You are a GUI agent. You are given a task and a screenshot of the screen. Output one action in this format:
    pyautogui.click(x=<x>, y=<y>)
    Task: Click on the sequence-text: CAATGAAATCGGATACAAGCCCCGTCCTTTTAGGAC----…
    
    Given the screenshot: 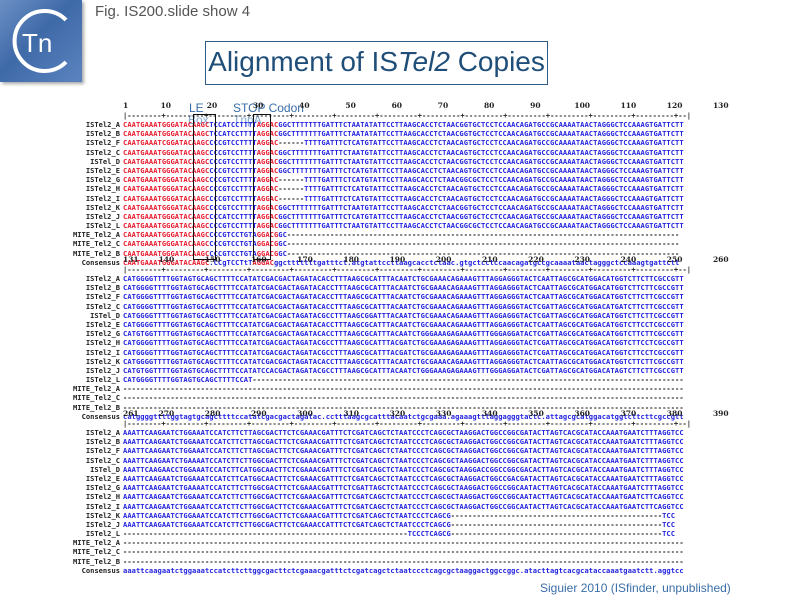 What is the action you would take?
    pyautogui.click(x=403, y=143)
    